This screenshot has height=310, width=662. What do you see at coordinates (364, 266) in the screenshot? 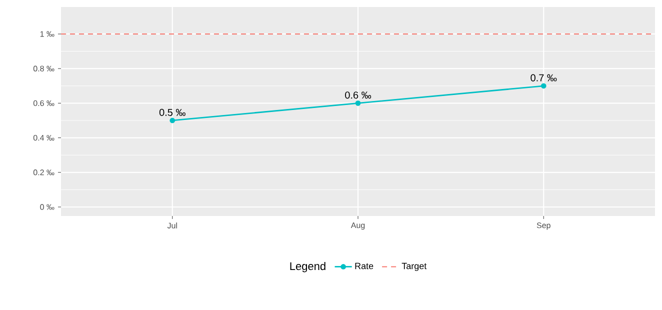
I see `legend-label: Rate` at bounding box center [364, 266].